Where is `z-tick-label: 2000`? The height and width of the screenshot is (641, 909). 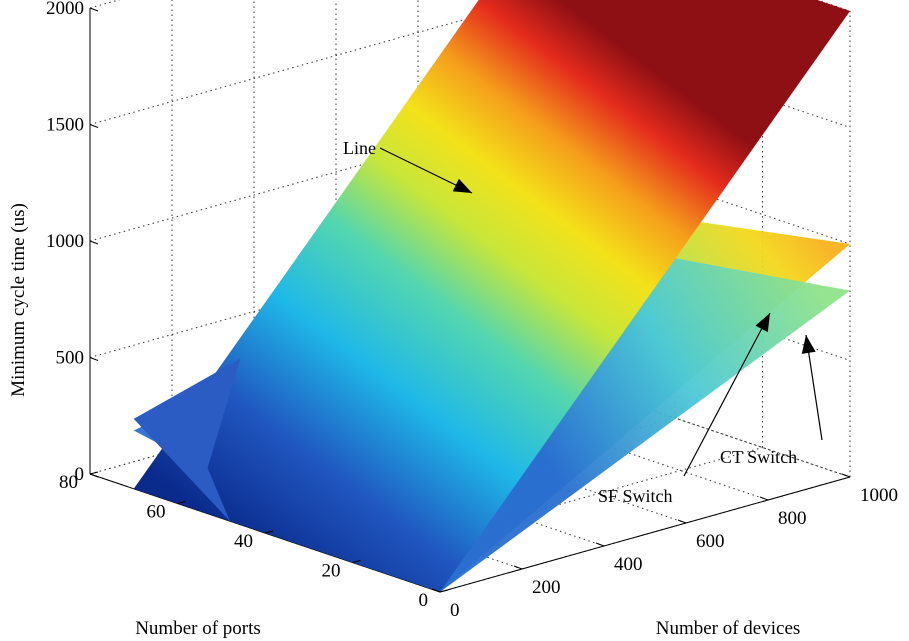
z-tick-label: 2000 is located at coordinates (65, 9).